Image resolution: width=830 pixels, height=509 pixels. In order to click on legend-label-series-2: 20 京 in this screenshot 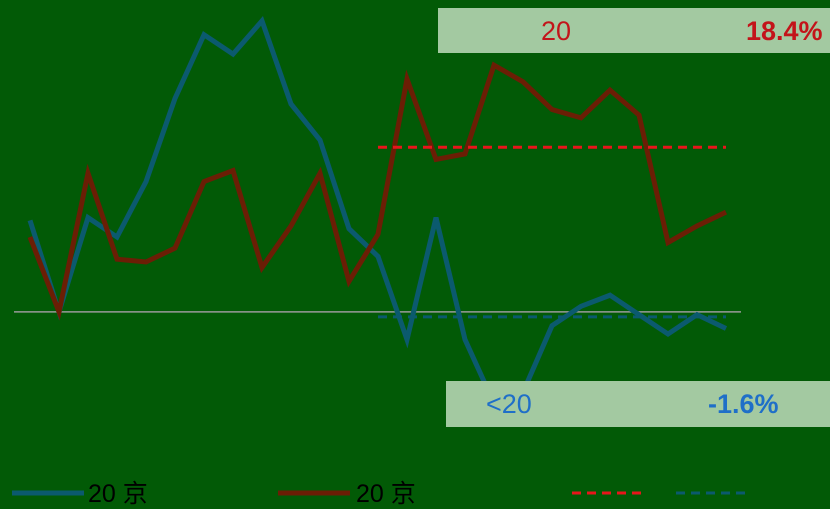, I will do `click(386, 494)`.